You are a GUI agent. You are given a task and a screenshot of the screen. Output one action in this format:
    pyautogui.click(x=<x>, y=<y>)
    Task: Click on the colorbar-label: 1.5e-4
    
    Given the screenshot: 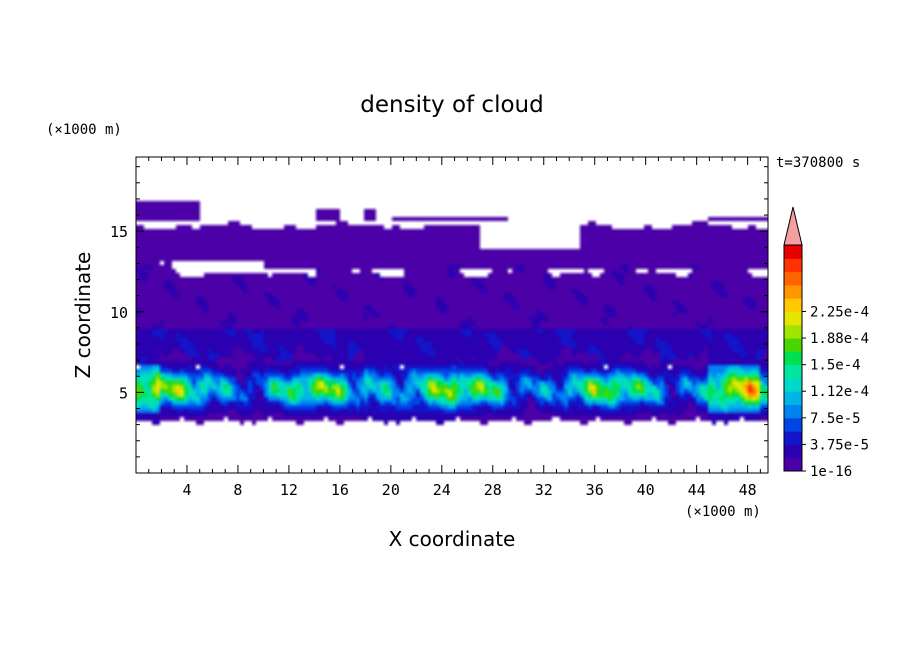 What is the action you would take?
    pyautogui.click(x=835, y=366)
    